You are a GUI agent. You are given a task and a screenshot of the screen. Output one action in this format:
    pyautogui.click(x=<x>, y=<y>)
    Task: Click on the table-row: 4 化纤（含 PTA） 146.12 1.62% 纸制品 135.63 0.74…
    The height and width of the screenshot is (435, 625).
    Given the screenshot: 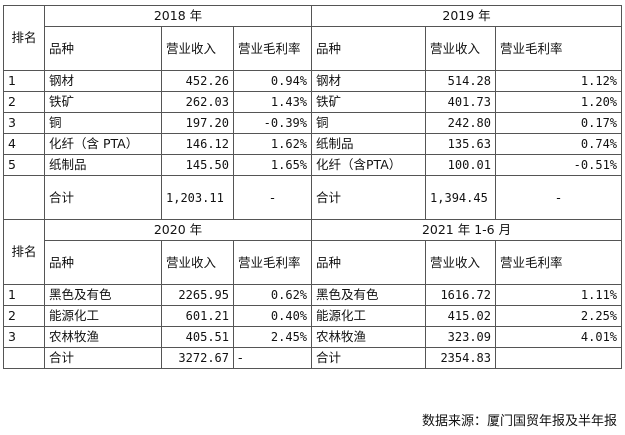 What is the action you would take?
    pyautogui.click(x=313, y=144)
    